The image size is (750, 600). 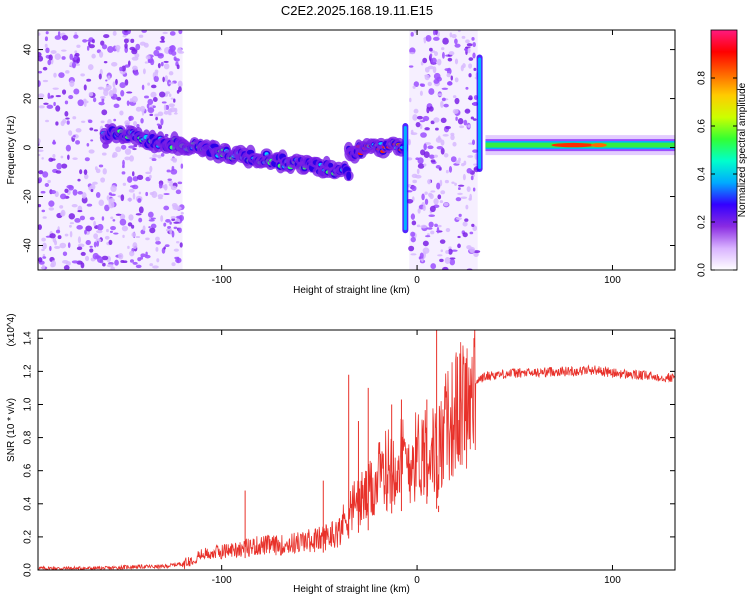 What do you see at coordinates (351, 290) in the screenshot?
I see `top-x-axis-label: Height of straight line (km)` at bounding box center [351, 290].